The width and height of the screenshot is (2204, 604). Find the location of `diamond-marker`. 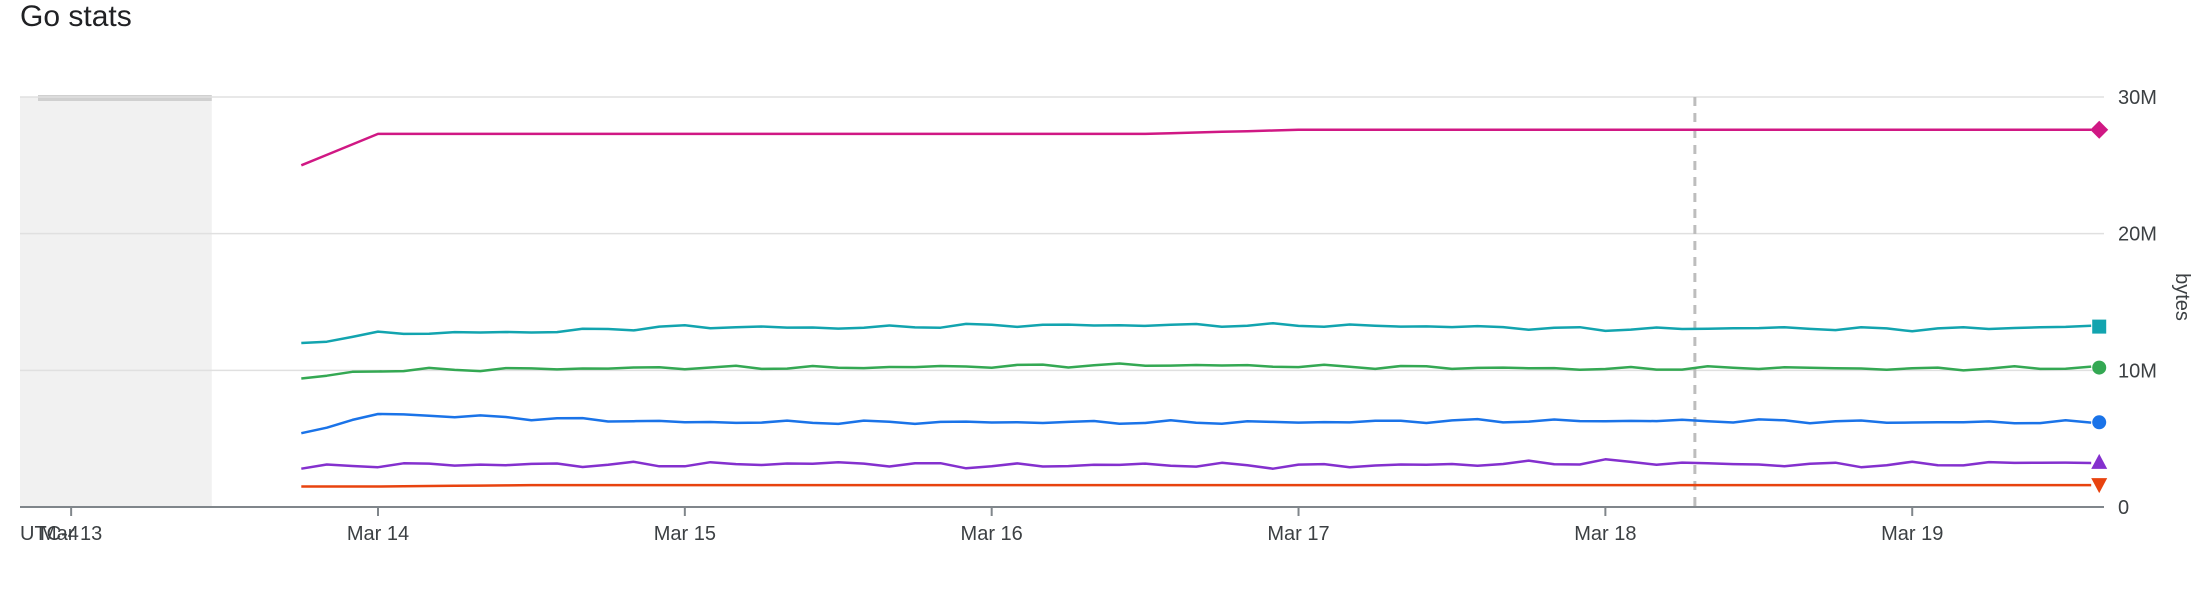

diamond-marker is located at coordinates (2099, 129).